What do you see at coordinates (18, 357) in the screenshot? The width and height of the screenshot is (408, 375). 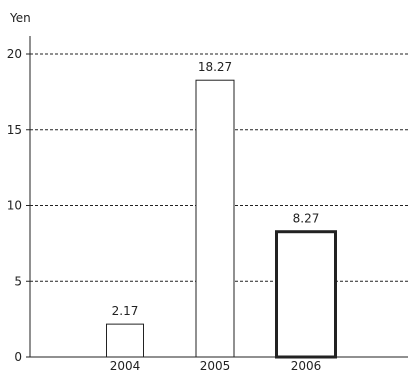 I see `y-tick-label: 0` at bounding box center [18, 357].